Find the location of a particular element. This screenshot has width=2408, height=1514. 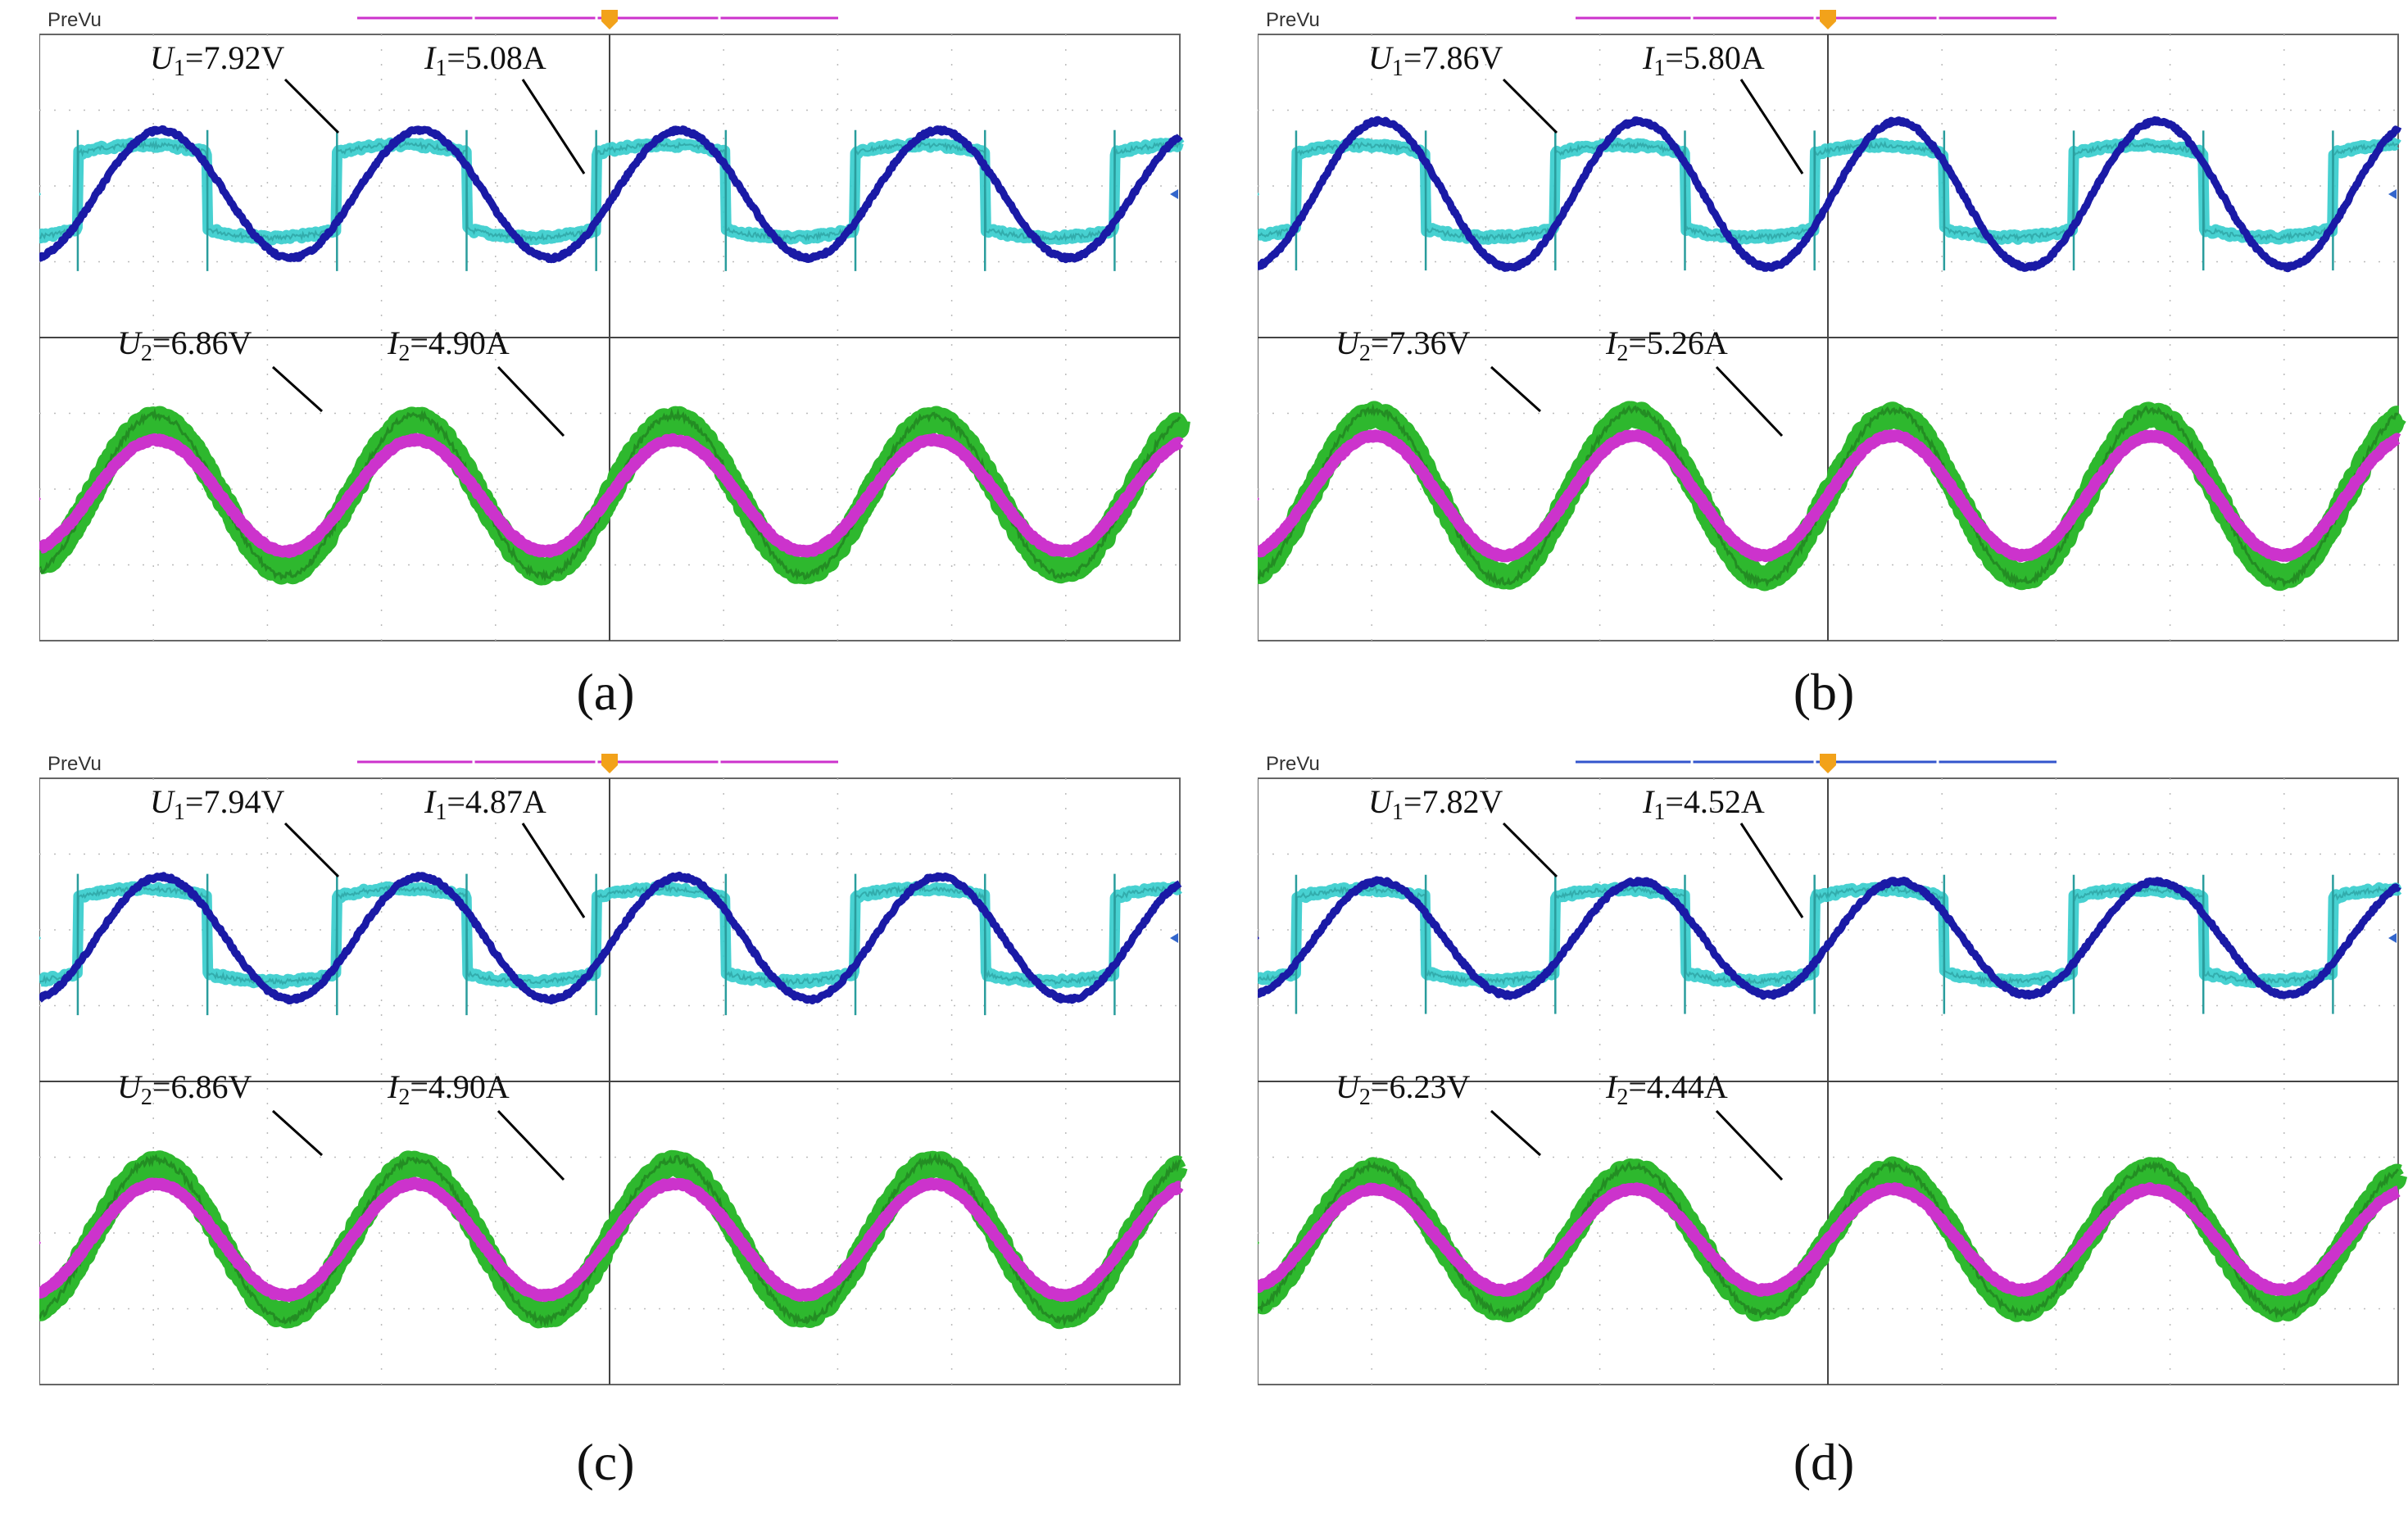

label-i2: I2=5.26A is located at coordinates (1666, 345).